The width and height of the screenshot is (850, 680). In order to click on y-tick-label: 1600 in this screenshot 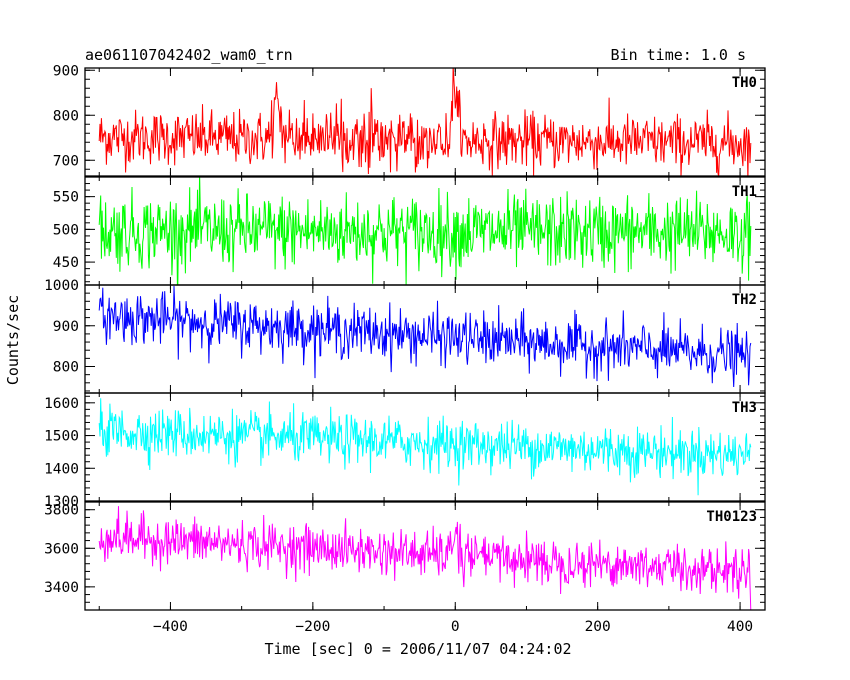, I will do `click(61, 404)`.